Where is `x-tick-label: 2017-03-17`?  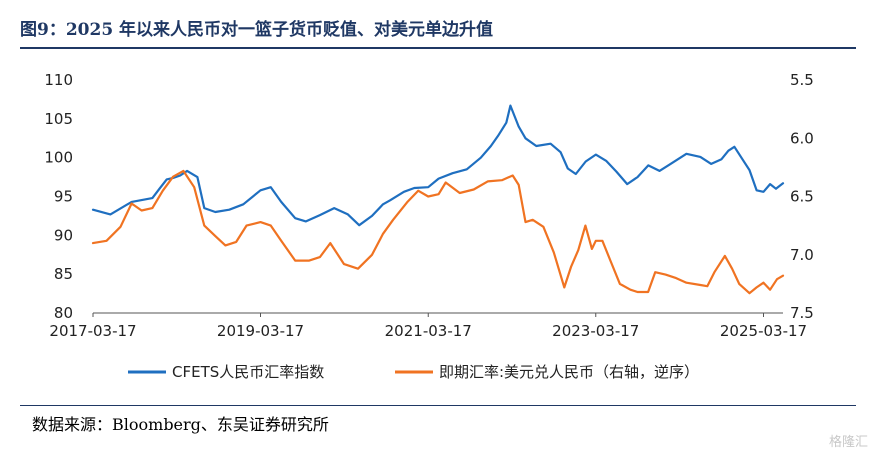 x-tick-label: 2017-03-17 is located at coordinates (92, 331).